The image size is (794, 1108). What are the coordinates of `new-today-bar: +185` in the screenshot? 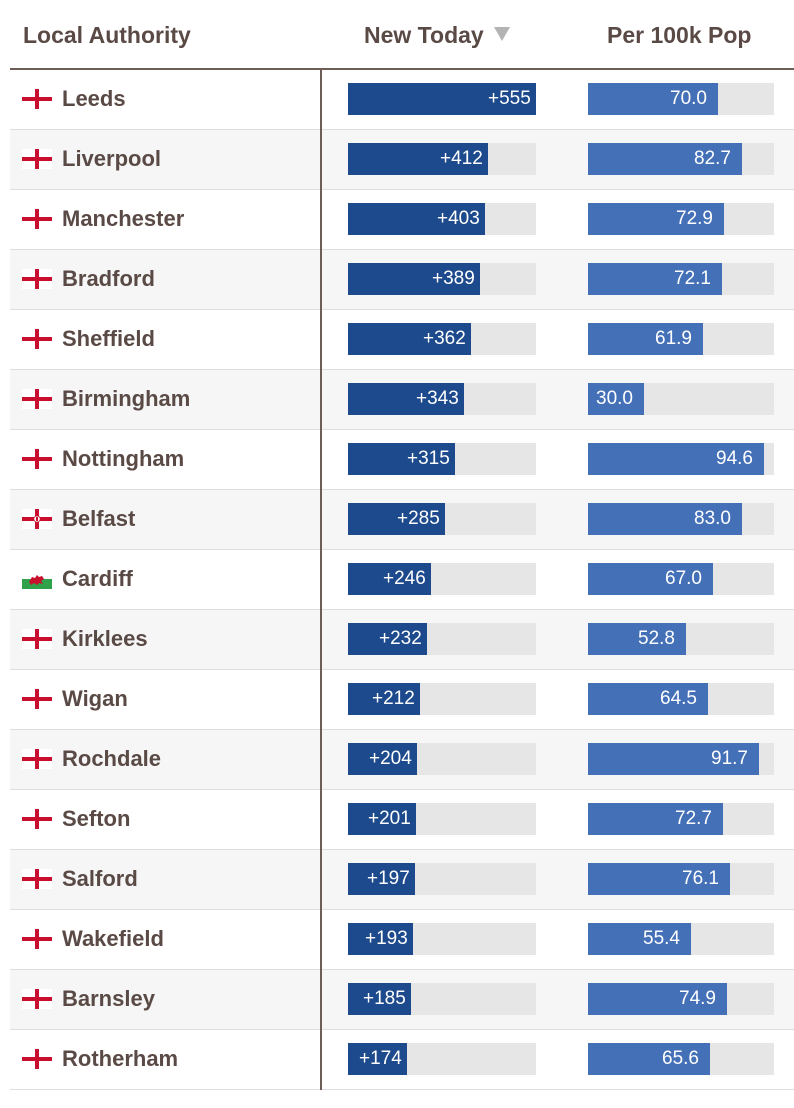 It's located at (442, 999).